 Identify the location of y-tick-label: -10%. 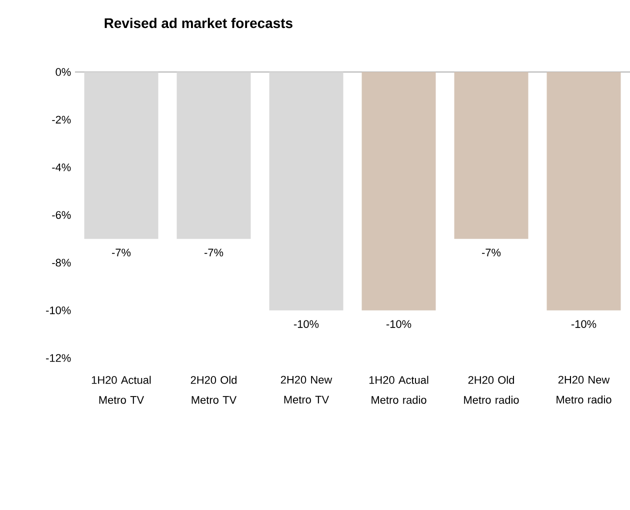
(58, 310).